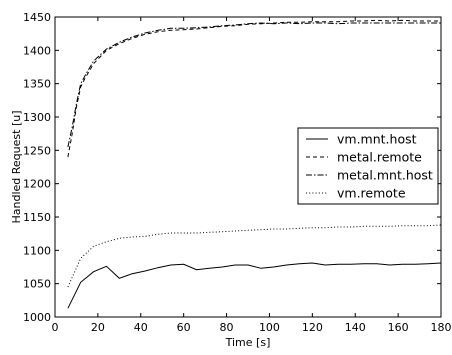 The image size is (452, 355). I want to click on legend-label-vm-mnt-host: vm.mnt.host, so click(377, 139).